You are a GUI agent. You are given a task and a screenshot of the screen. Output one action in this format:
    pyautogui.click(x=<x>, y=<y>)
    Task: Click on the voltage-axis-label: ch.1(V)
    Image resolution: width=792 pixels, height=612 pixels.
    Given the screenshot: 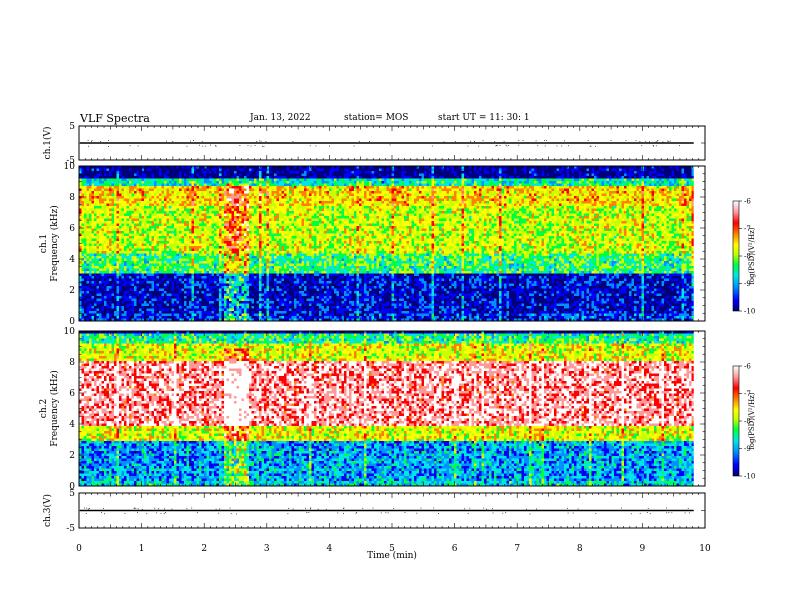 What is the action you would take?
    pyautogui.click(x=47, y=143)
    